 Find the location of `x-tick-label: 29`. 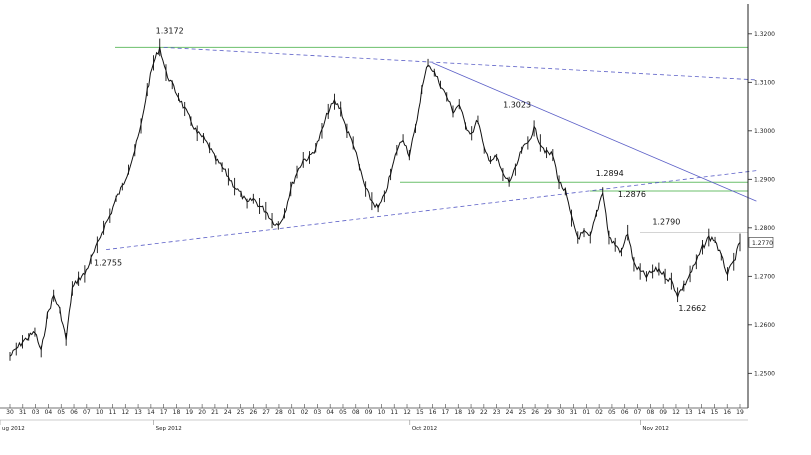

x-tick-label: 29 is located at coordinates (548, 412).